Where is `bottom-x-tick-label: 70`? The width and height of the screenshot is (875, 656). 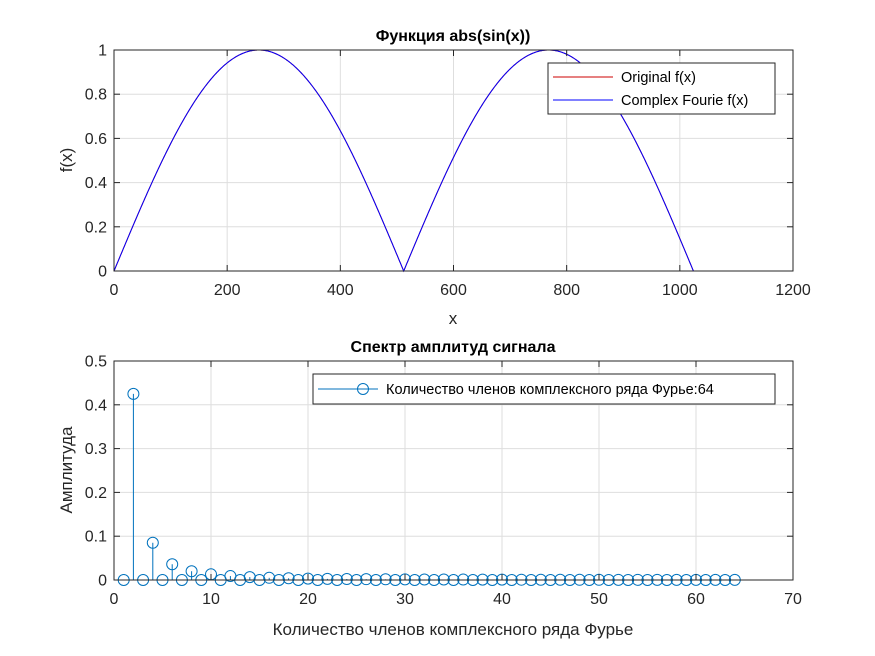 bottom-x-tick-label: 70 is located at coordinates (793, 599).